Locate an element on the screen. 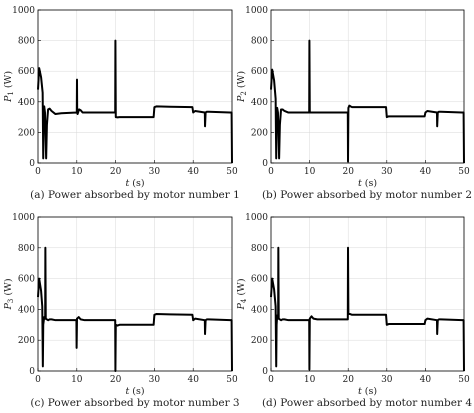 This screenshot has height=413, width=474. panel-caption: (d) Power absorbed by motor number 4 is located at coordinates (367, 403).